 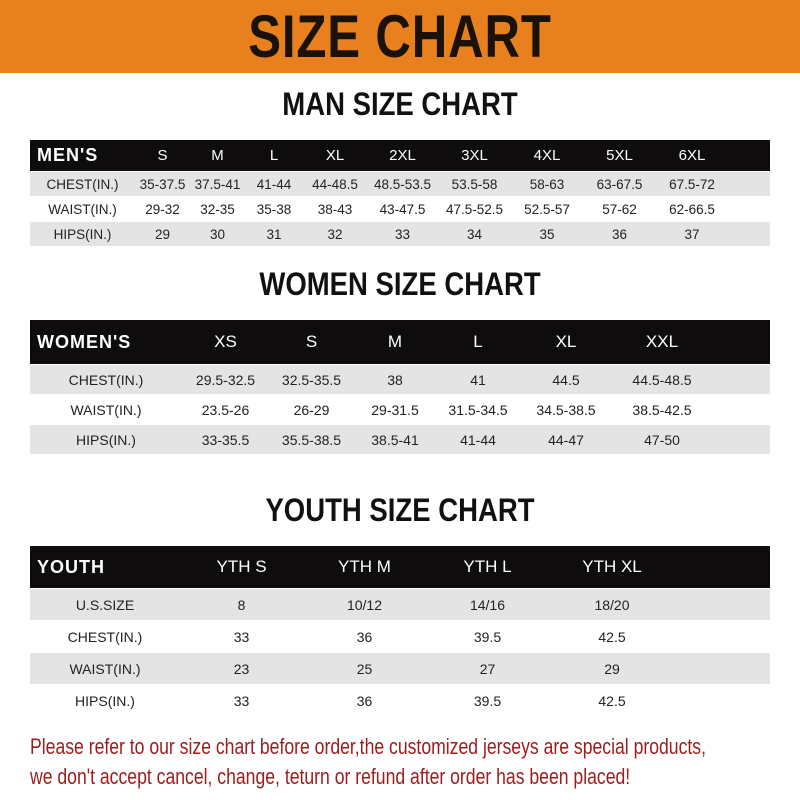 What do you see at coordinates (400, 636) in the screenshot?
I see `table-row: CHEST(IN.) 33 36 39.5 42.5` at bounding box center [400, 636].